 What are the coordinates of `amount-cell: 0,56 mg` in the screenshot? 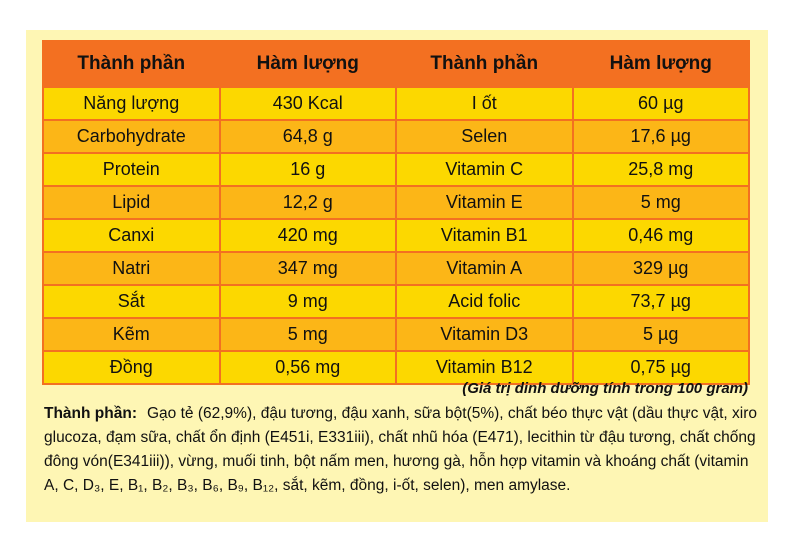 It's located at (307, 367).